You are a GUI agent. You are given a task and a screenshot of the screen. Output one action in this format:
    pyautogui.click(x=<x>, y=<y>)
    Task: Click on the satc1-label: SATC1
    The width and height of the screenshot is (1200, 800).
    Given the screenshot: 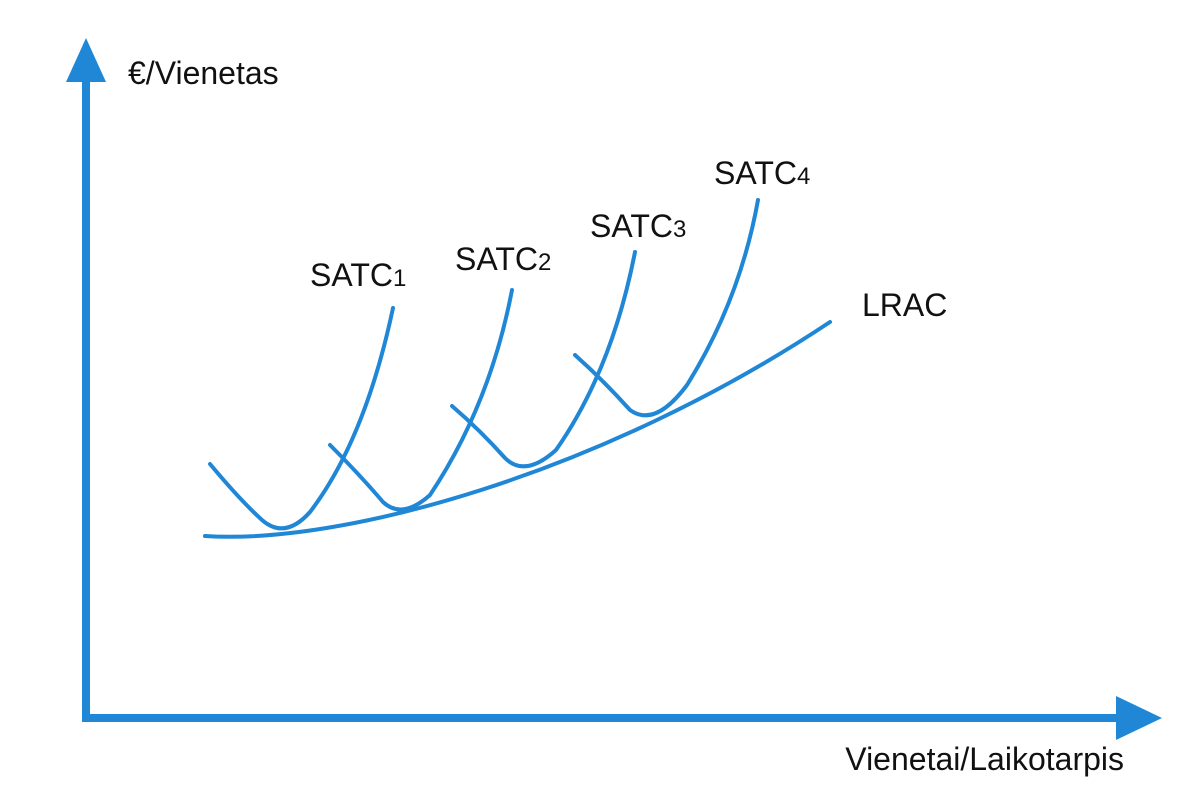 What is the action you would take?
    pyautogui.click(x=358, y=275)
    